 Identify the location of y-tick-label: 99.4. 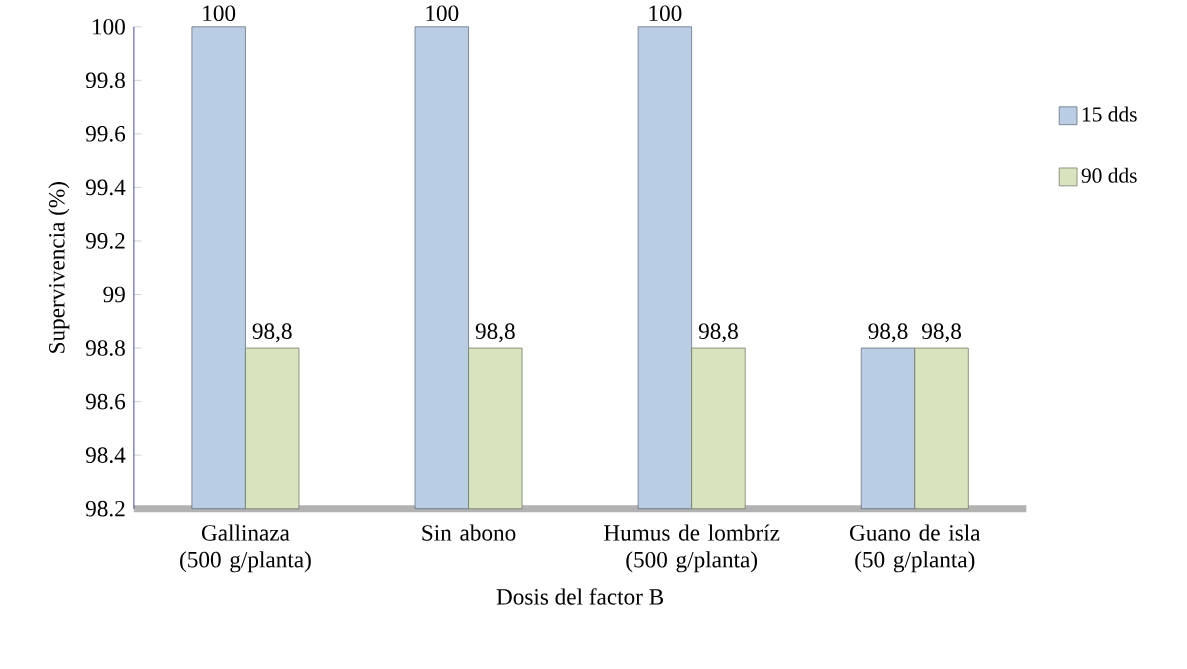
(105, 187).